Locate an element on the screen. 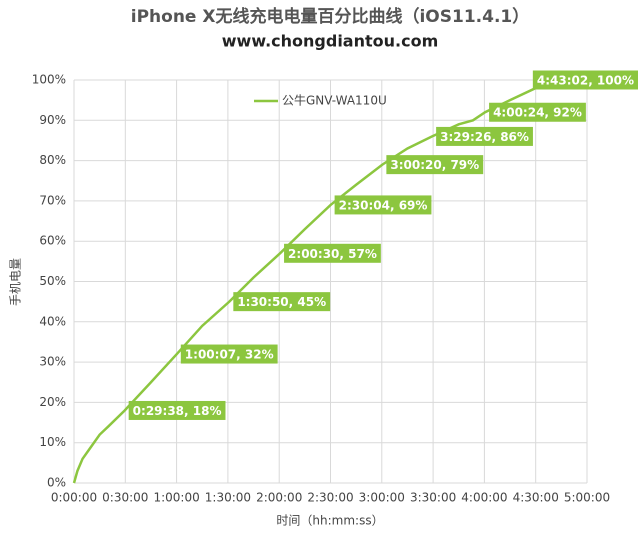 This screenshot has width=640, height=537. x-tick-label: 3:00:00 is located at coordinates (382, 498).